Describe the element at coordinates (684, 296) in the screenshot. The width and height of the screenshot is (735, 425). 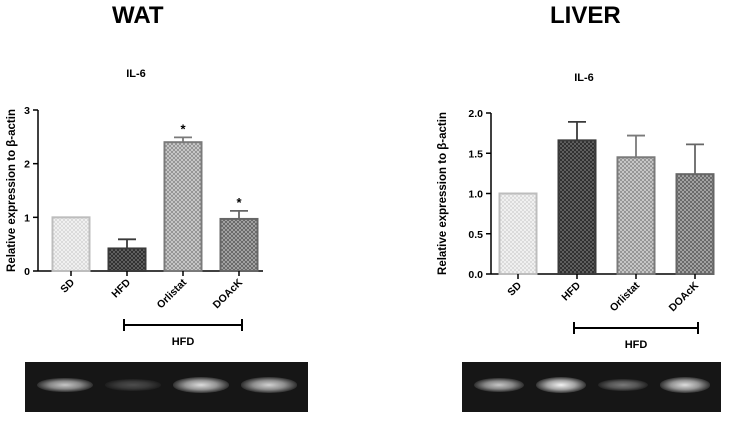
I see `liver-x-tick-label-doack: DOAcK` at that location.